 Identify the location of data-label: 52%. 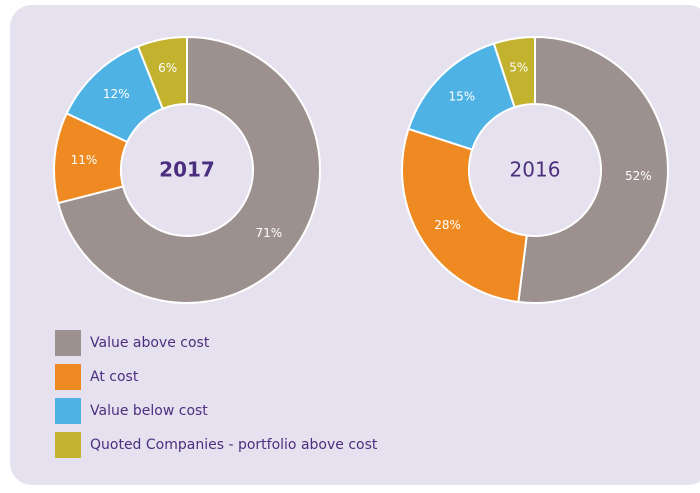
(638, 176).